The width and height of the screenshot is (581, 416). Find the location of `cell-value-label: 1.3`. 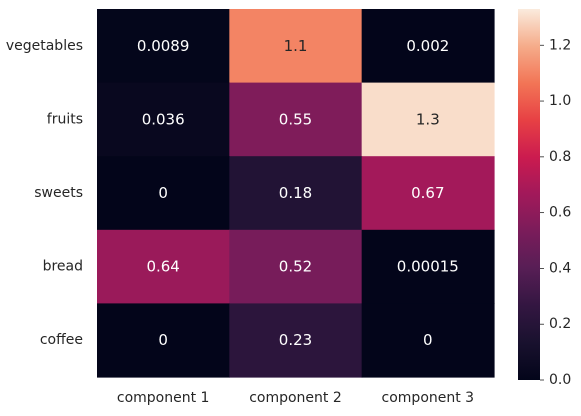

cell-value-label: 1.3 is located at coordinates (428, 119).